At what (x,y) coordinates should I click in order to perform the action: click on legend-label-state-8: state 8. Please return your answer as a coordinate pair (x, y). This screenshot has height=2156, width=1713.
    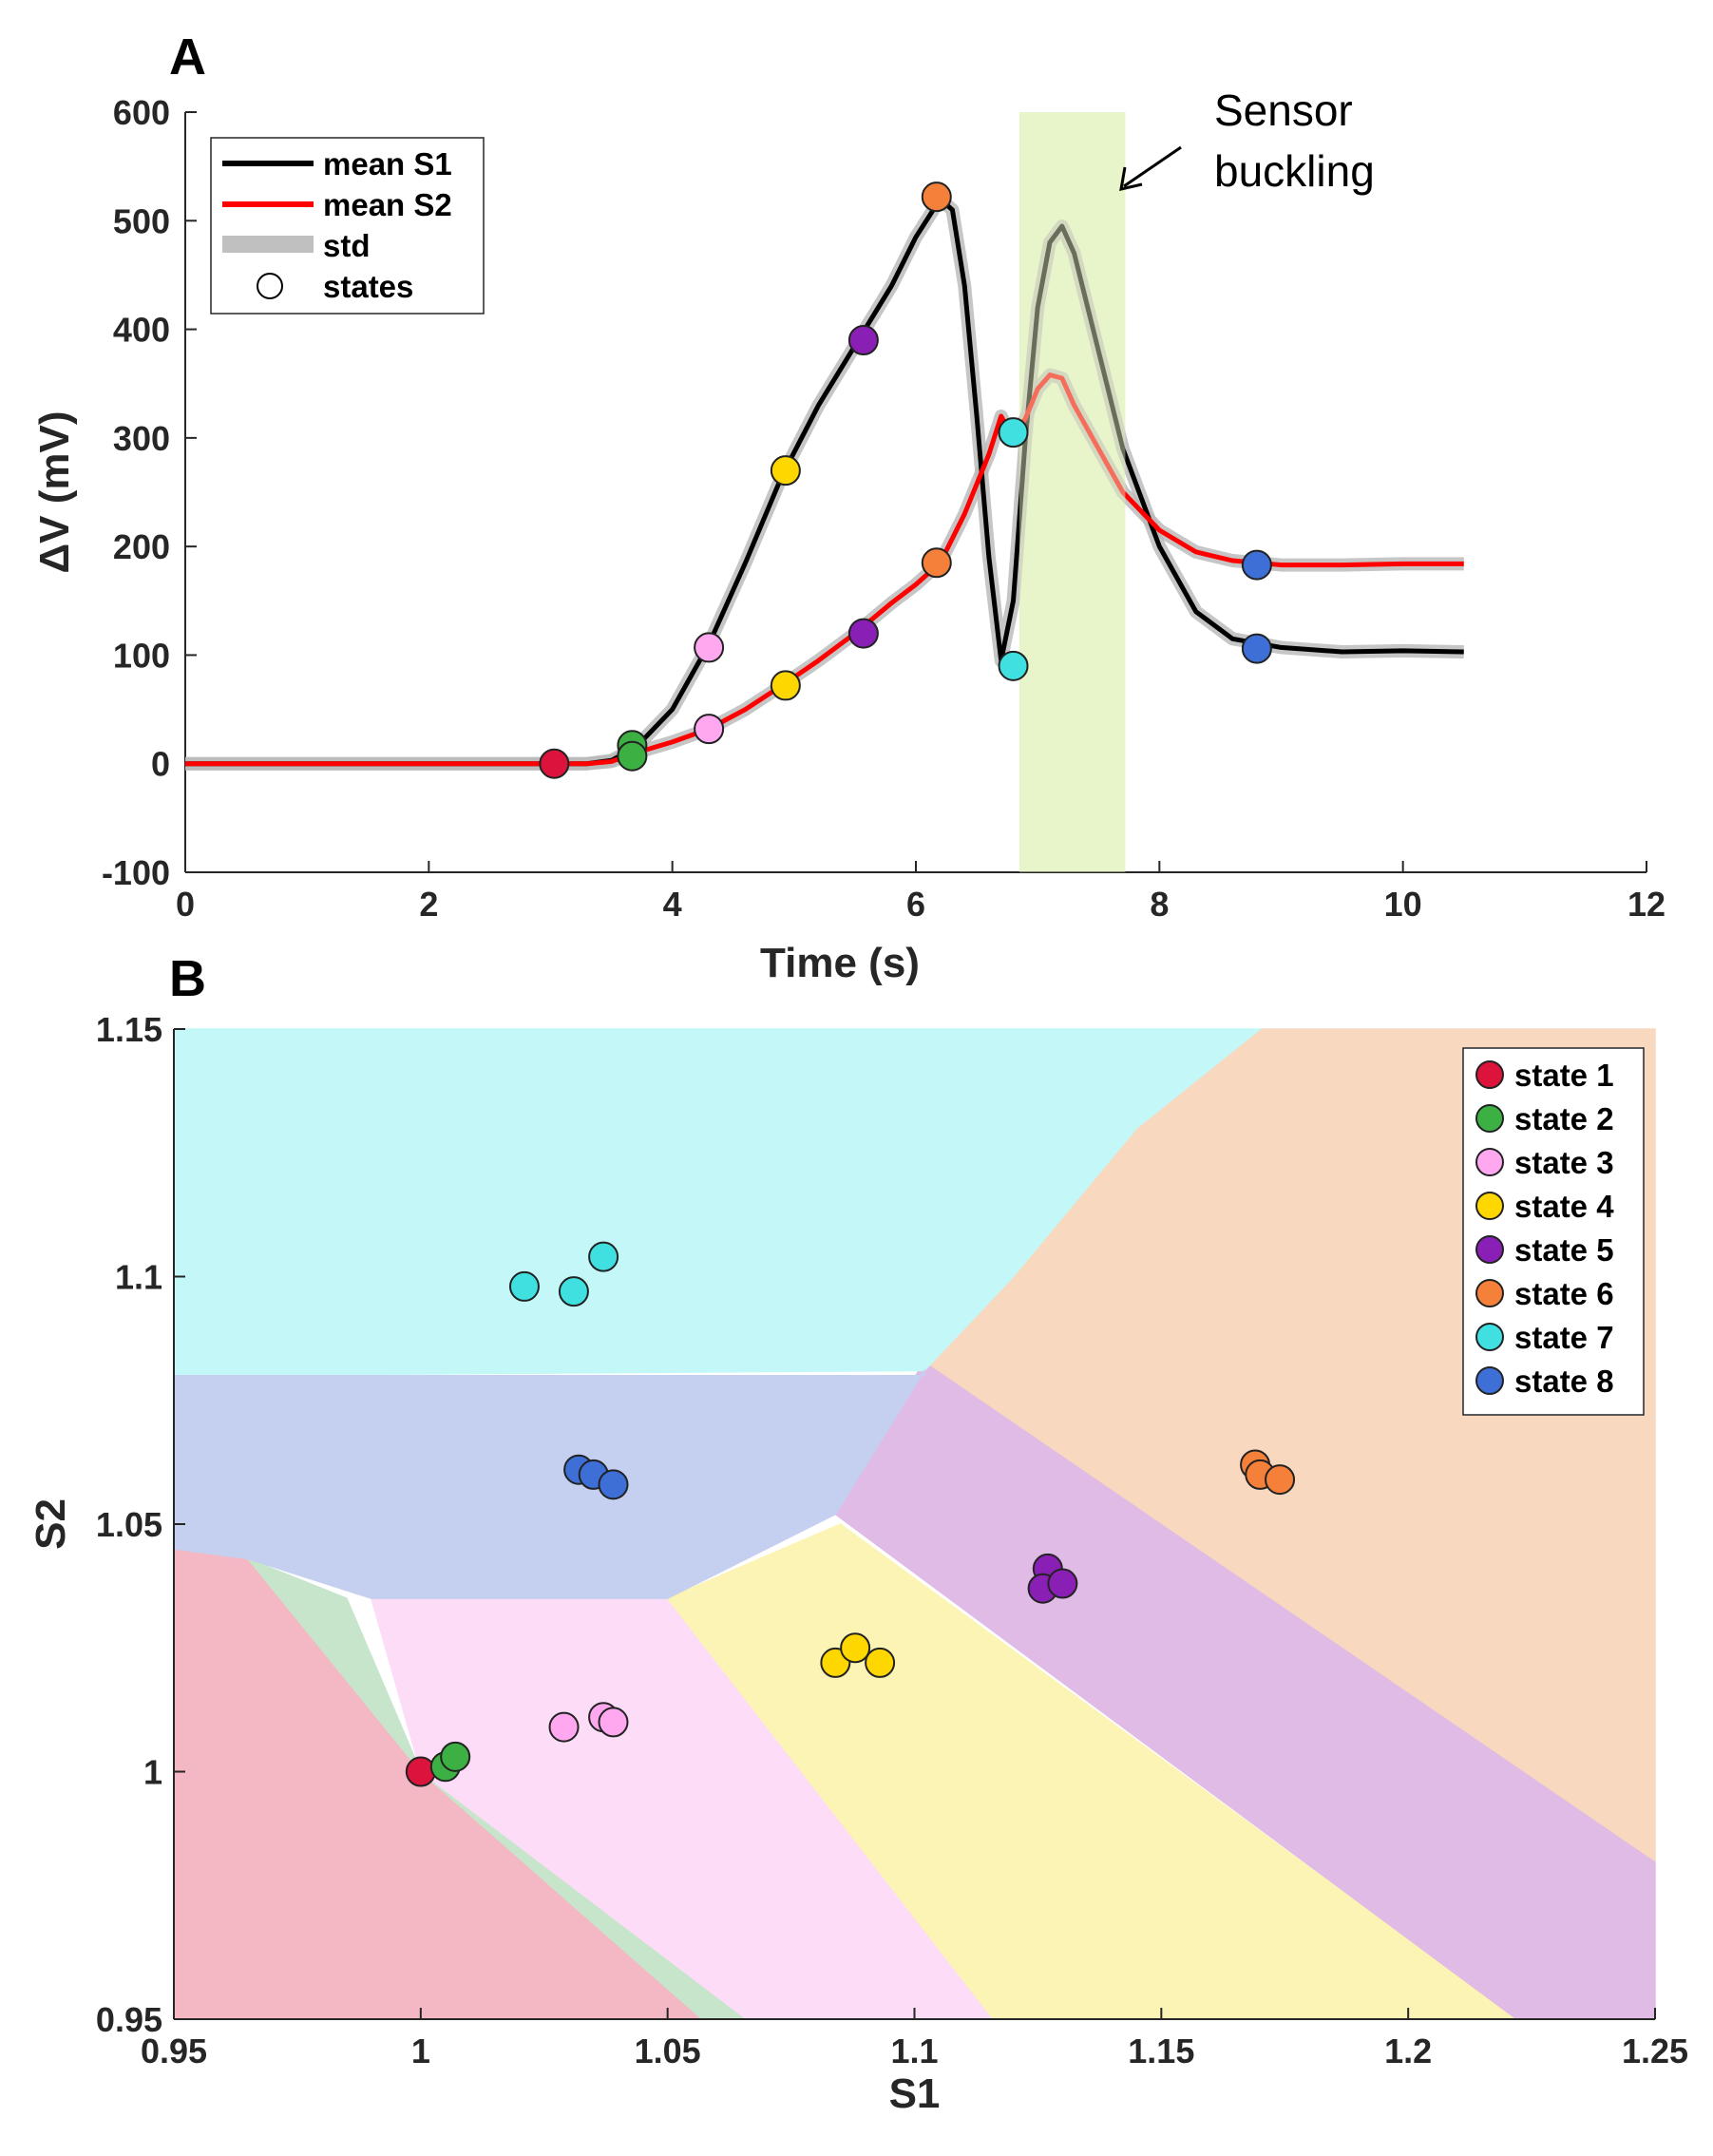
    Looking at the image, I should click on (1564, 1382).